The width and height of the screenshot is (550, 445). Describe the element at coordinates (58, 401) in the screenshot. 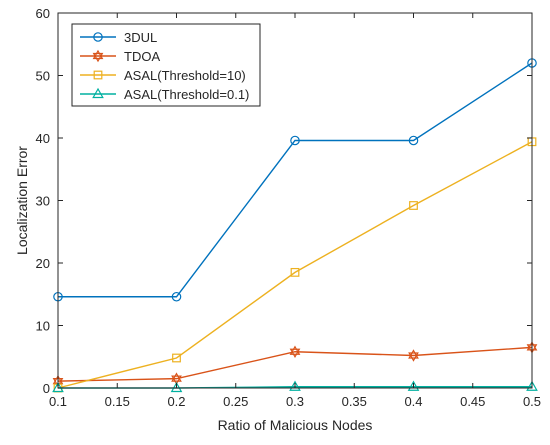

I see `x-tick-label: 0.1` at that location.